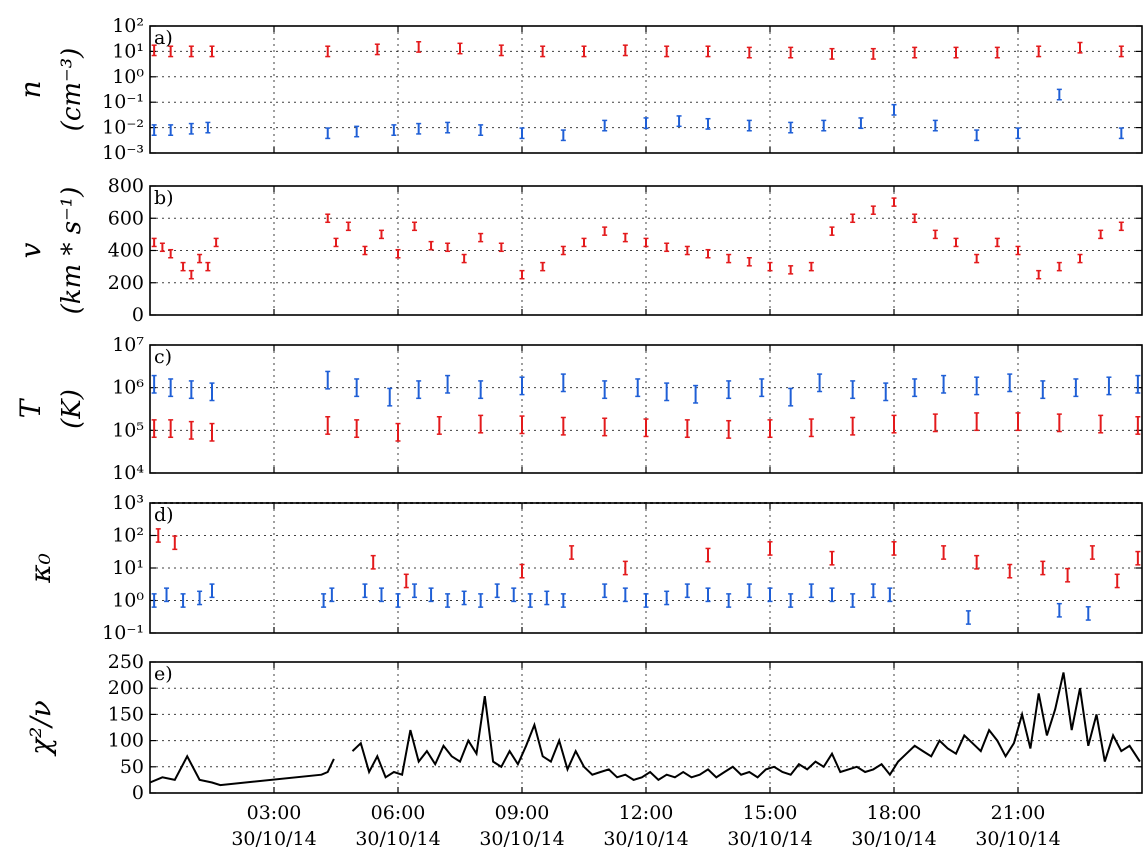  What do you see at coordinates (894, 813) in the screenshot?
I see `x-tick-time: 18:00` at bounding box center [894, 813].